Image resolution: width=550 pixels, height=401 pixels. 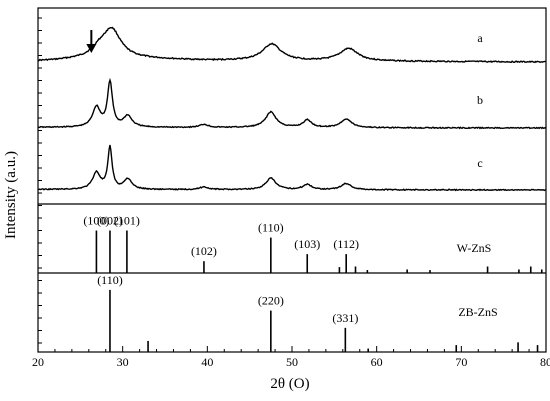 I want to click on x-tick-label: 50, so click(x=292, y=362).